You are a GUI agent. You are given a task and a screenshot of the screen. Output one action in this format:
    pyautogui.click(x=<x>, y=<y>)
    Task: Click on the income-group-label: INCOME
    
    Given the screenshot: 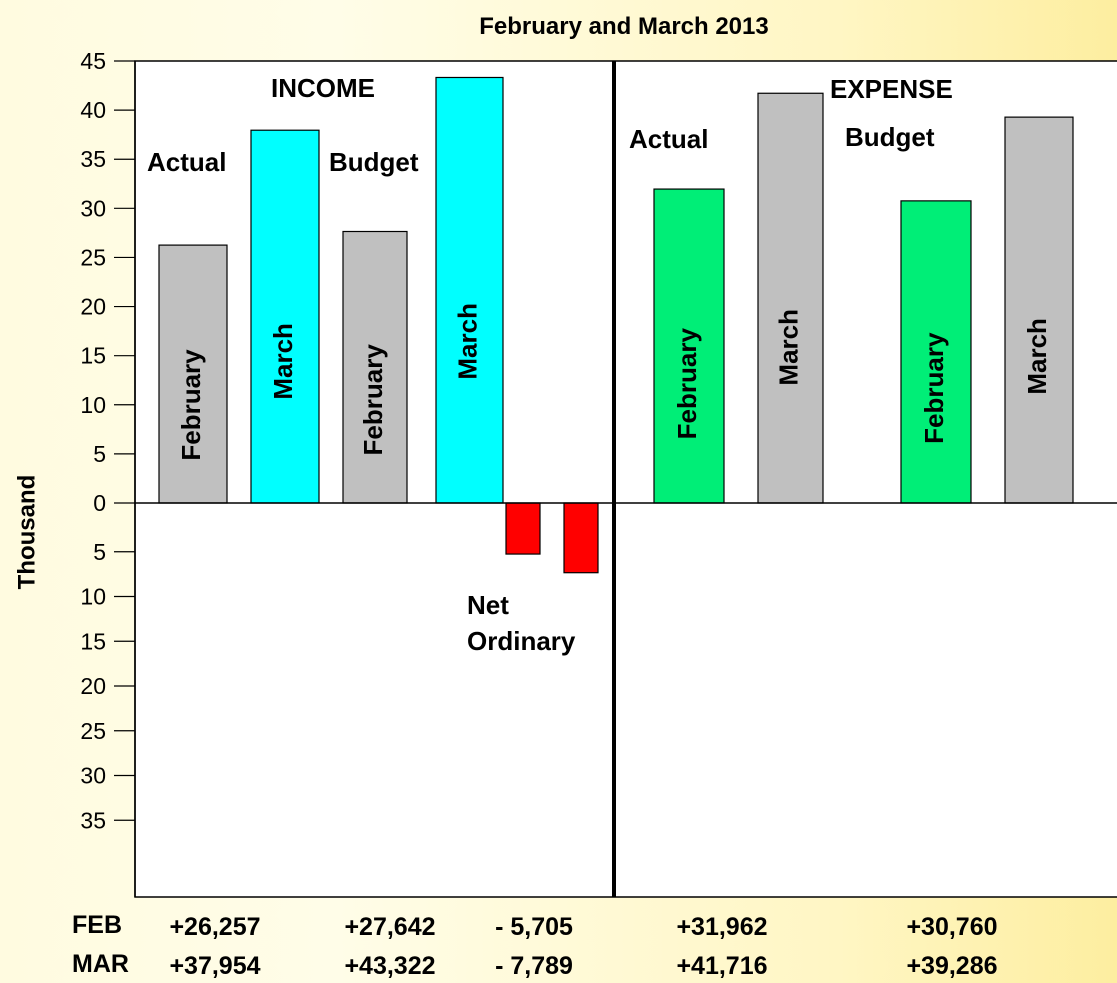 What is the action you would take?
    pyautogui.click(x=323, y=88)
    